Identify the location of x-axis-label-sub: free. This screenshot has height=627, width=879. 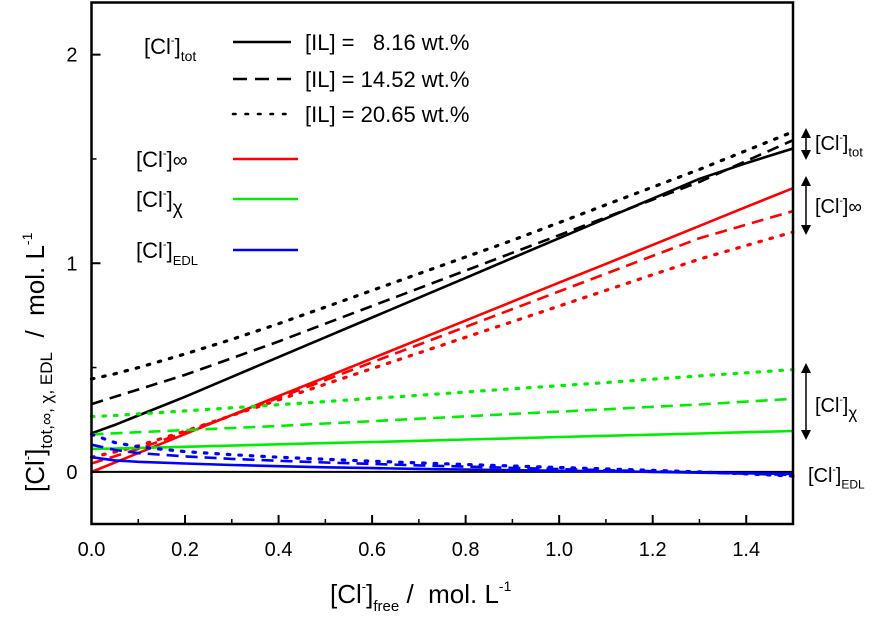
(386, 606).